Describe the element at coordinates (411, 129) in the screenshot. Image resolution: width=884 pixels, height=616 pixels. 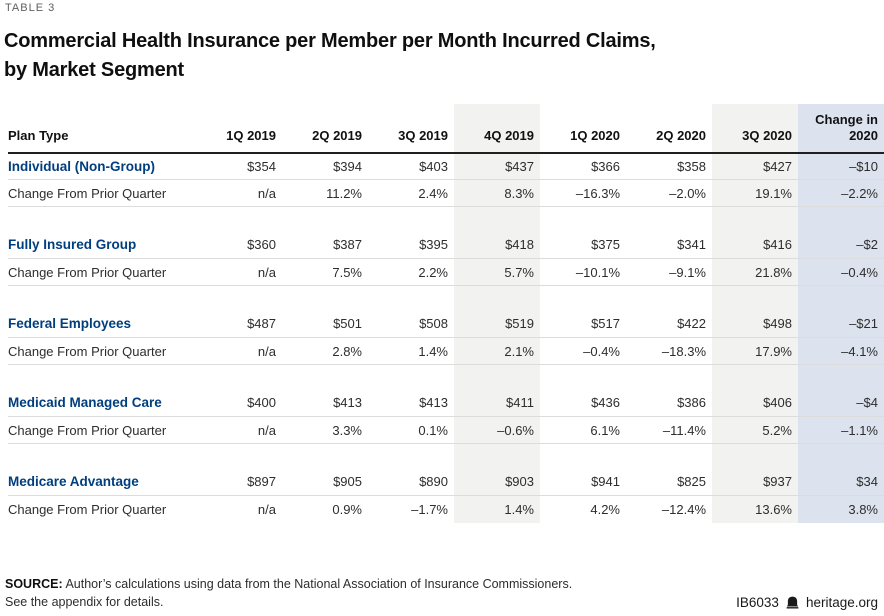
I see `column-header-3q2019: 3Q 2019` at that location.